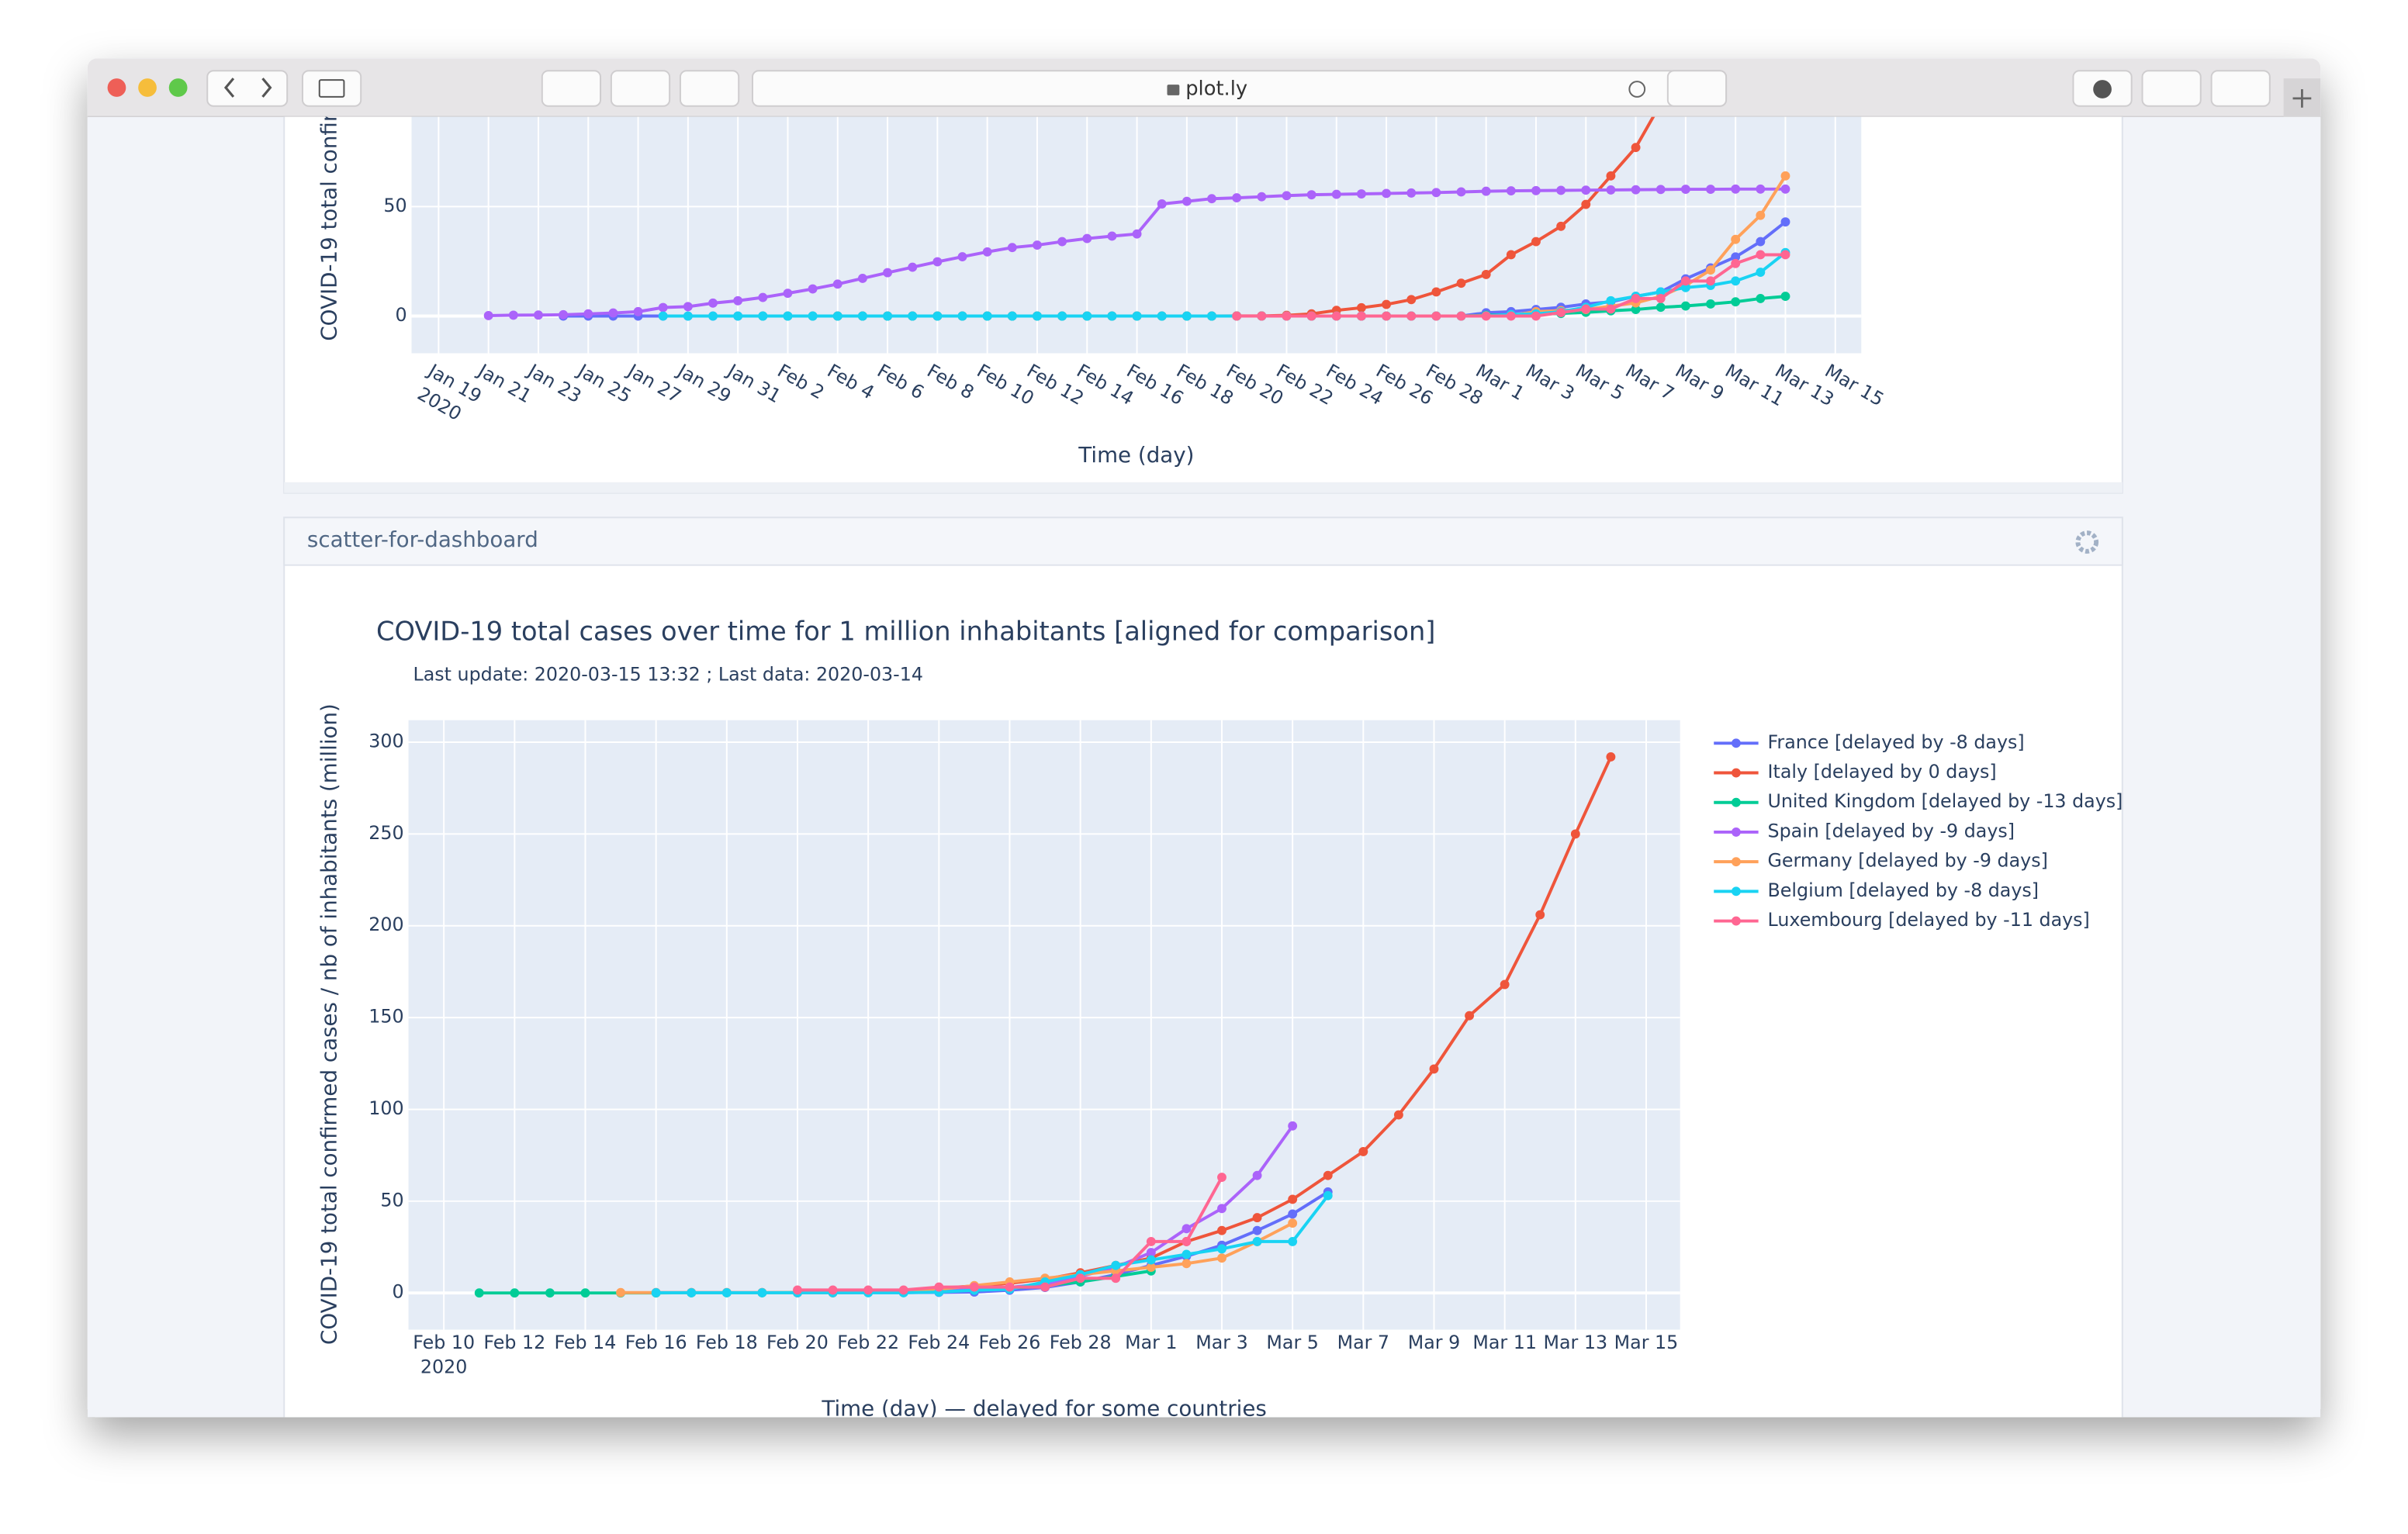 The width and height of the screenshot is (2408, 1534). What do you see at coordinates (1216, 89) in the screenshot?
I see `url: plot.ly` at bounding box center [1216, 89].